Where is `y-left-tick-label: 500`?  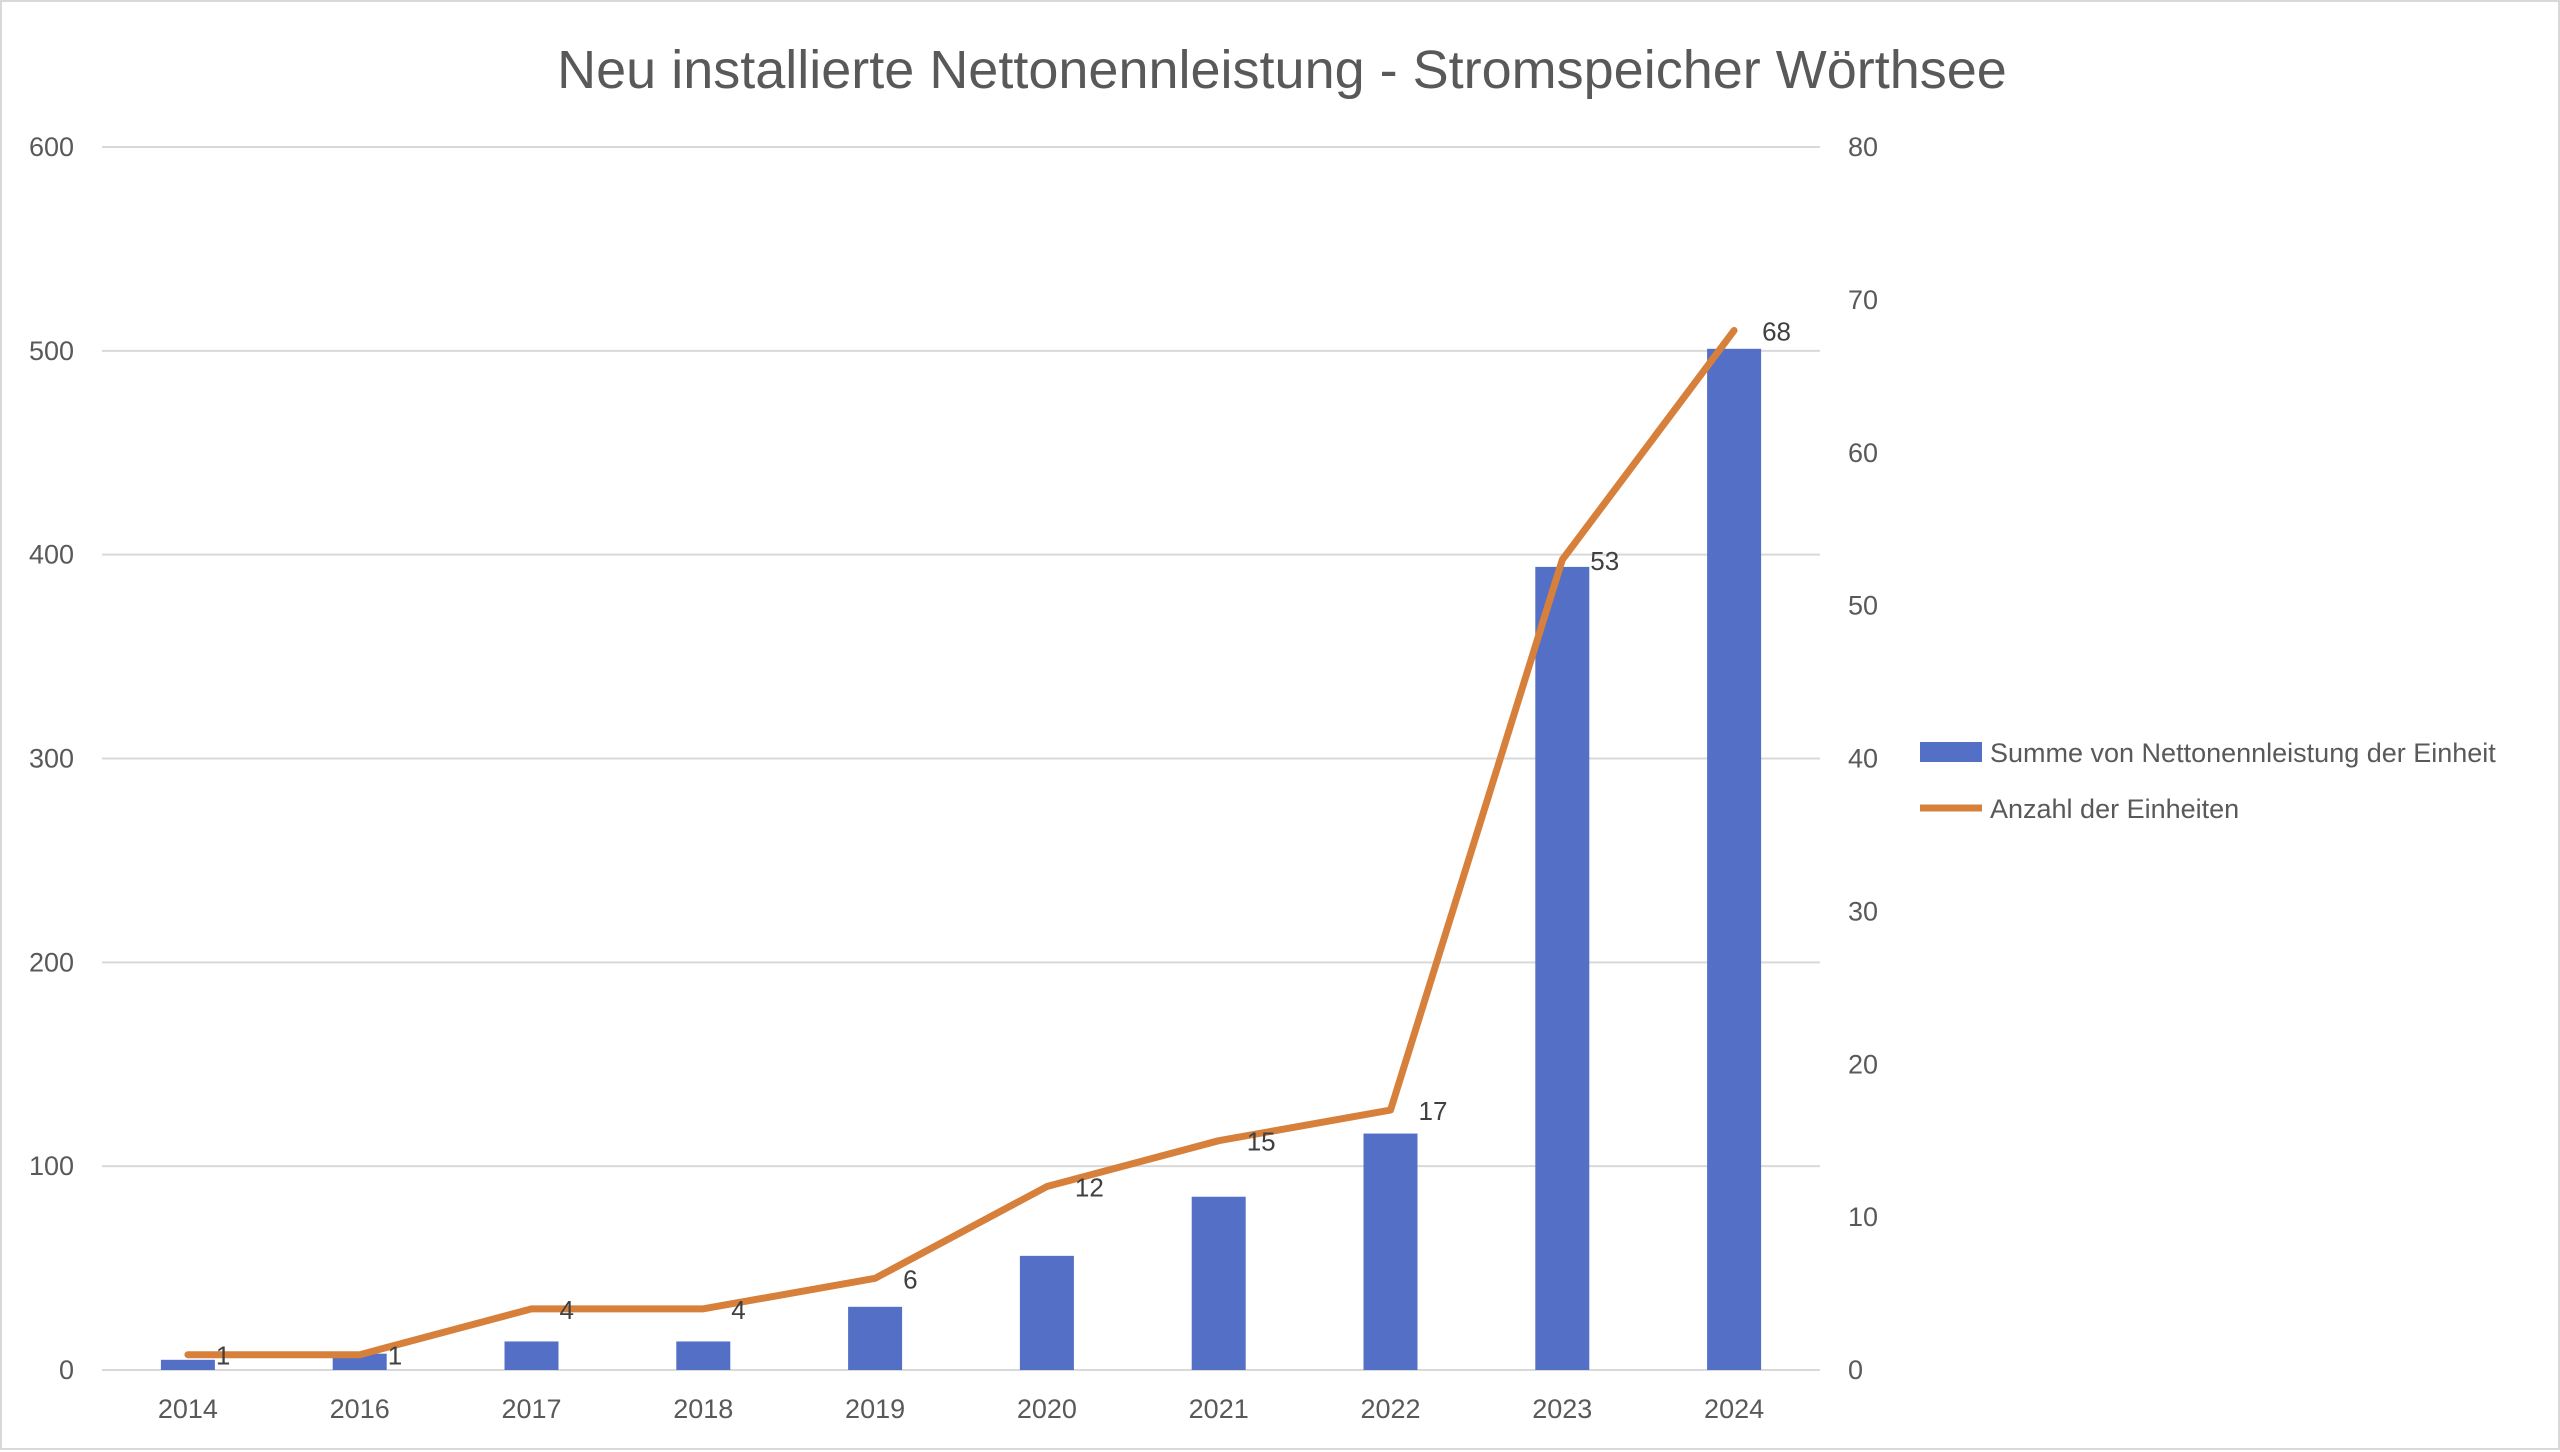
y-left-tick-label: 500 is located at coordinates (51, 351).